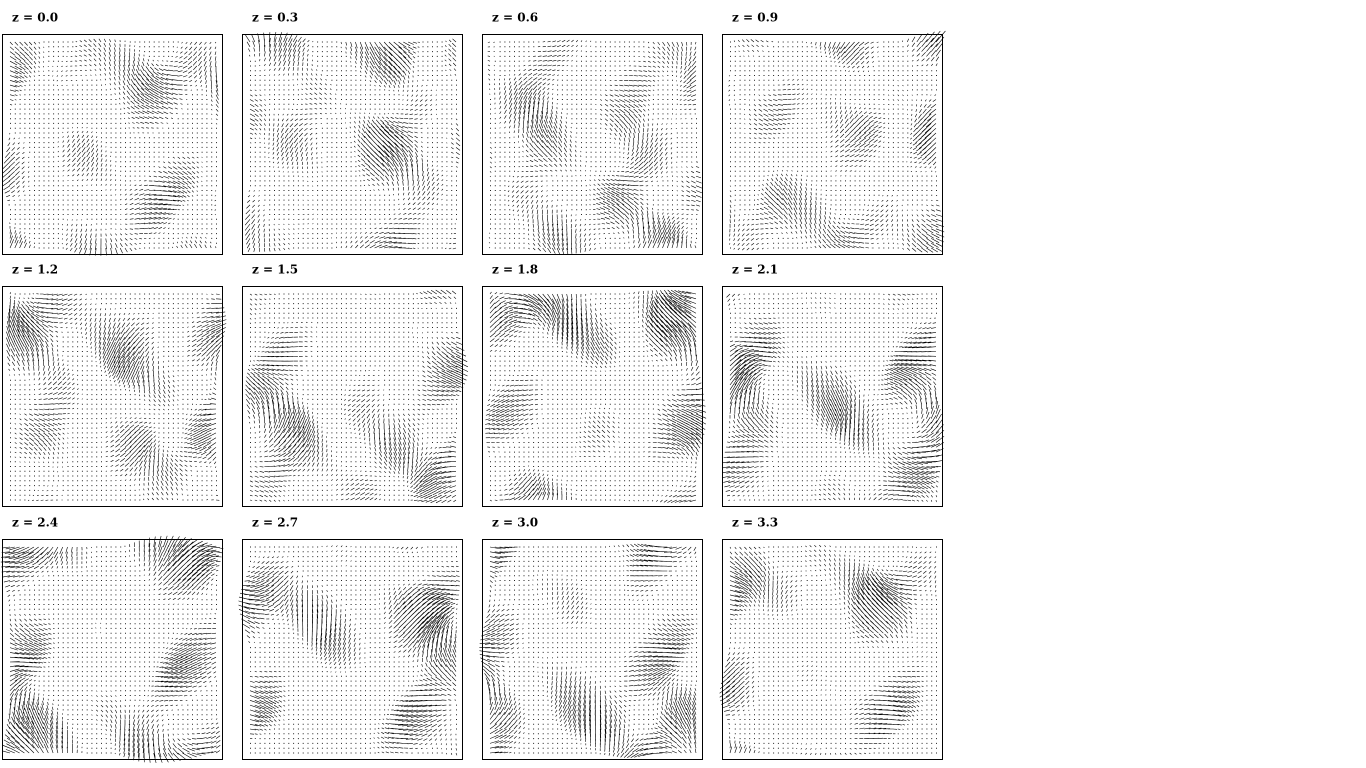 Image resolution: width=1366 pixels, height=768 pixels. Describe the element at coordinates (755, 18) in the screenshot. I see `panel-label: z = 0.9` at that location.